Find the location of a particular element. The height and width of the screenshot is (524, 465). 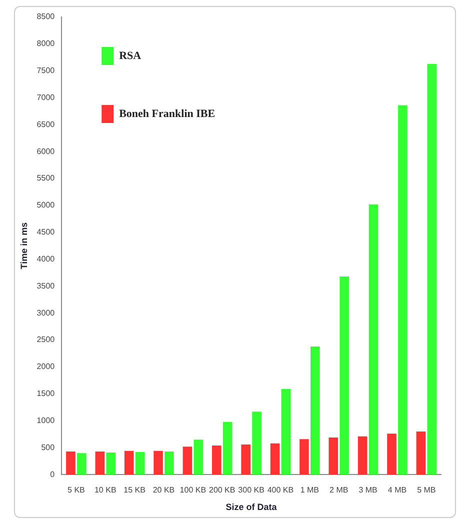

x-tick-label: 15 KB is located at coordinates (135, 490).